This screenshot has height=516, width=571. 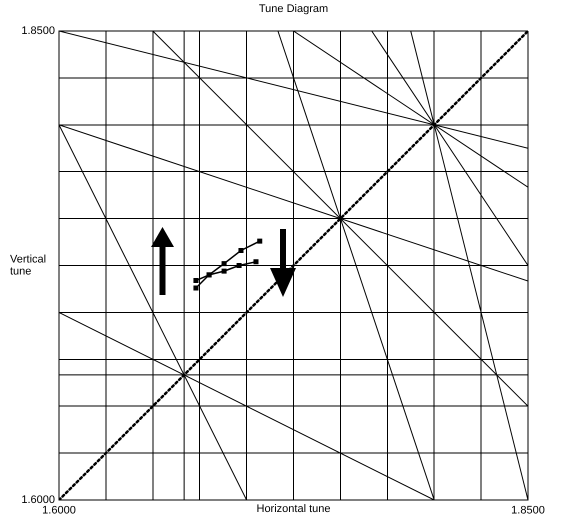 I want to click on chart-title: Tune Diagram, so click(x=293, y=9).